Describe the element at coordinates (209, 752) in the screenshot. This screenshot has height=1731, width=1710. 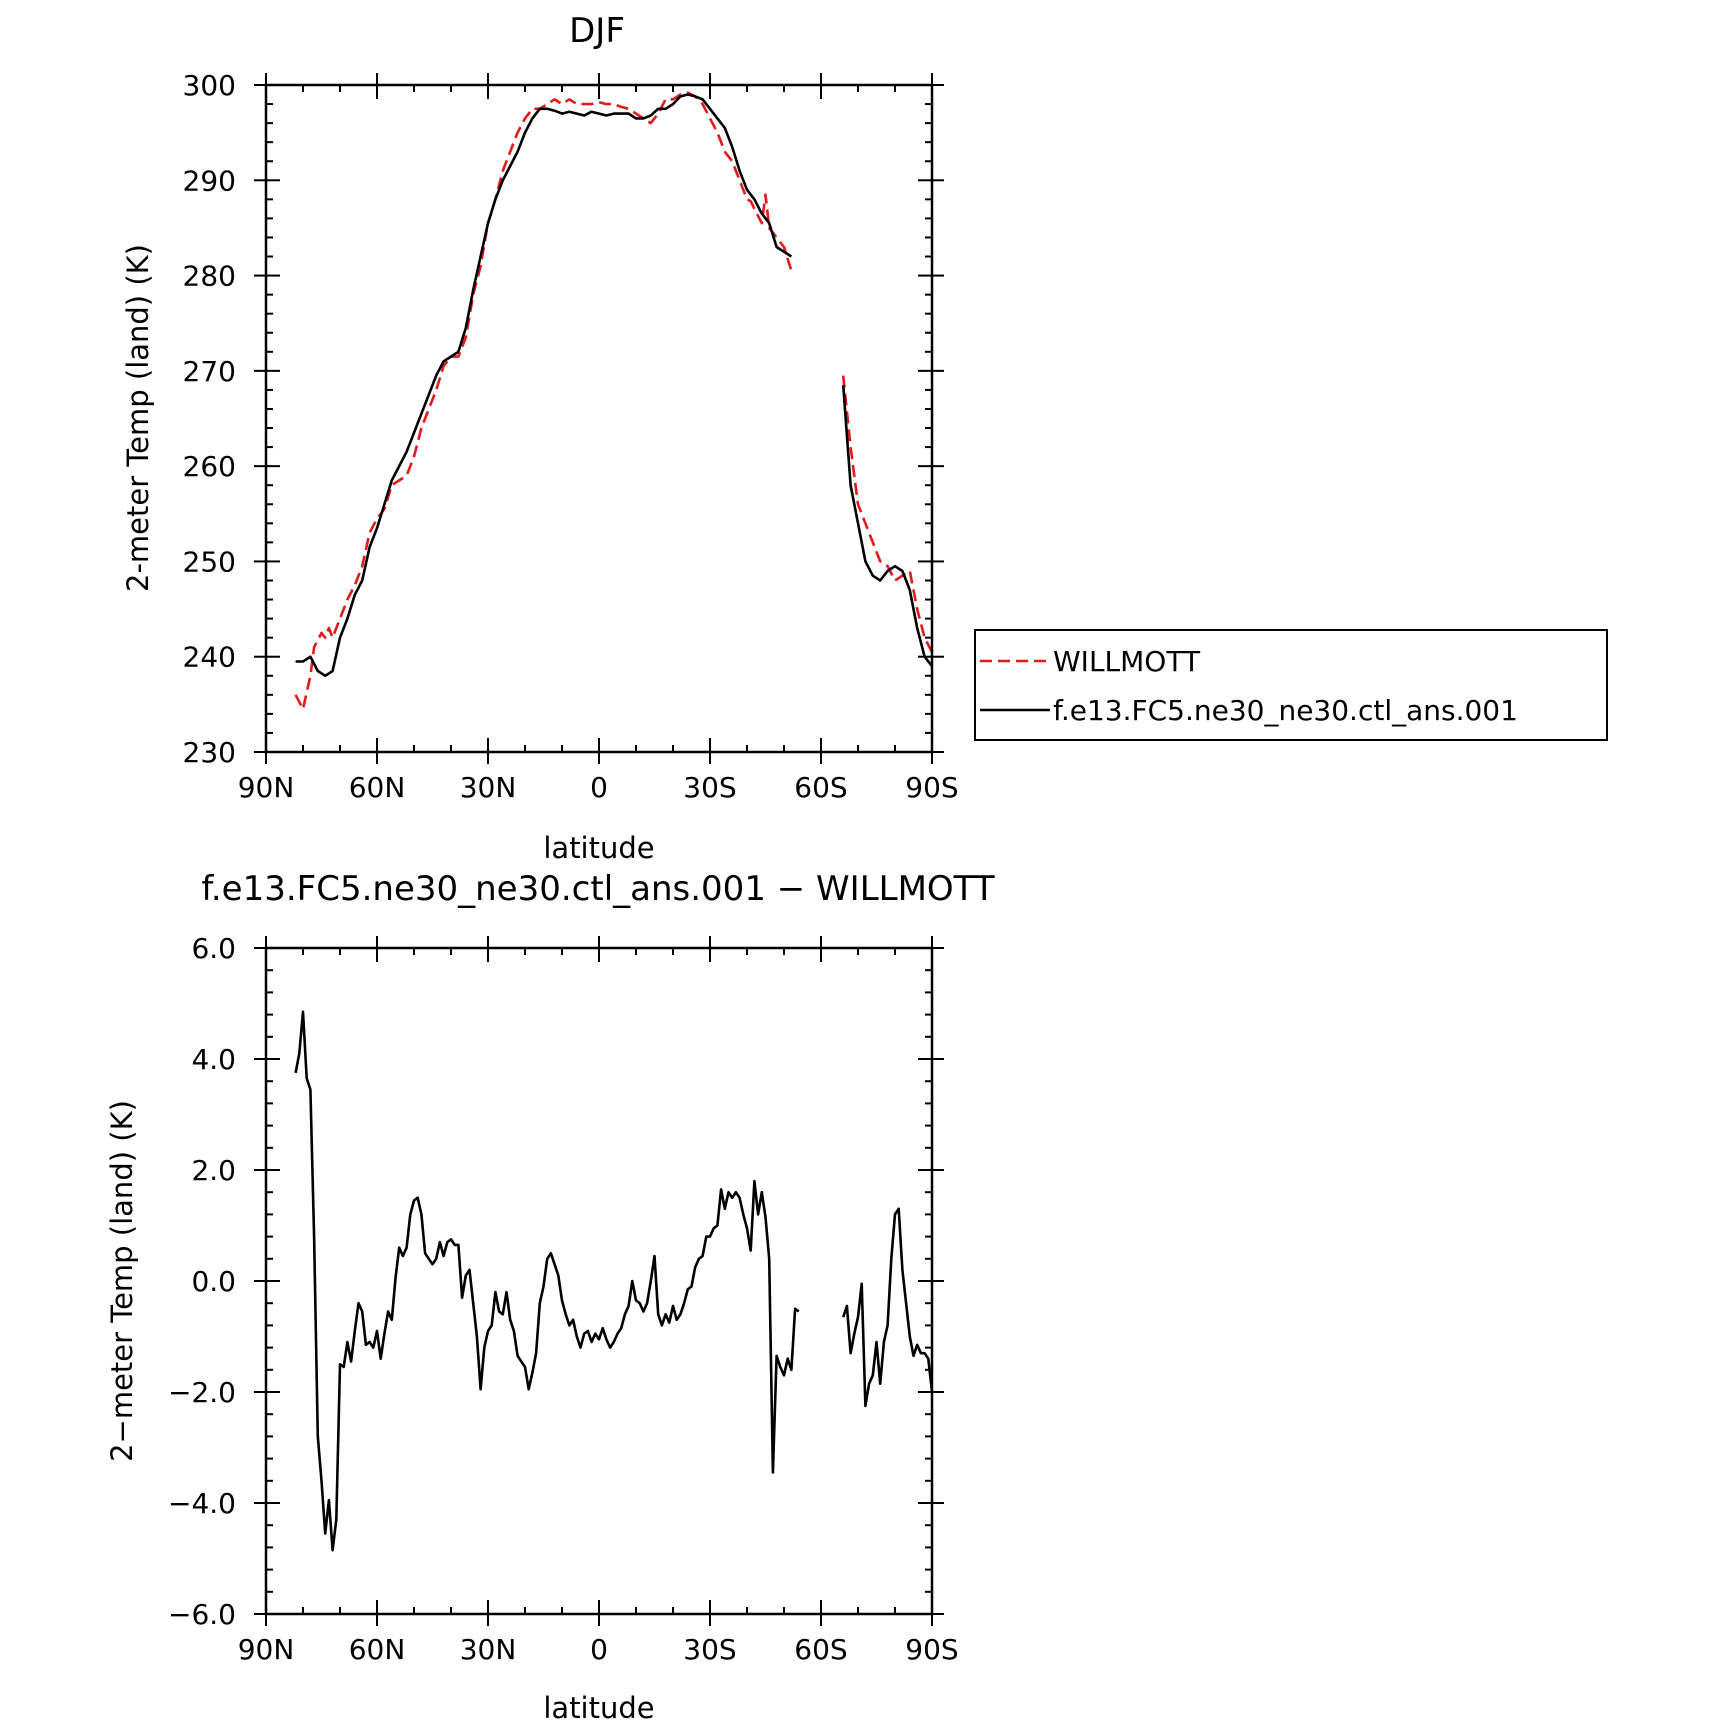
I see `y-tick-label: 230` at that location.